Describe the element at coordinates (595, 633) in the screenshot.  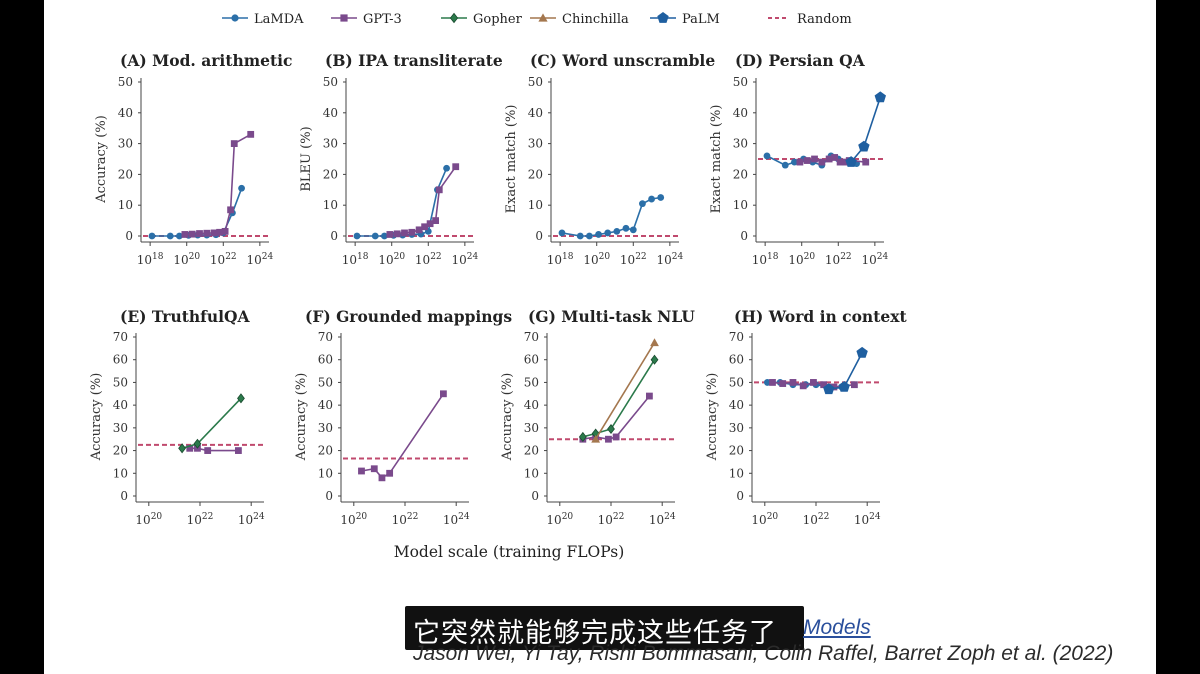
I see `video-subtitle: 它突然就能够完成这些任务了` at that location.